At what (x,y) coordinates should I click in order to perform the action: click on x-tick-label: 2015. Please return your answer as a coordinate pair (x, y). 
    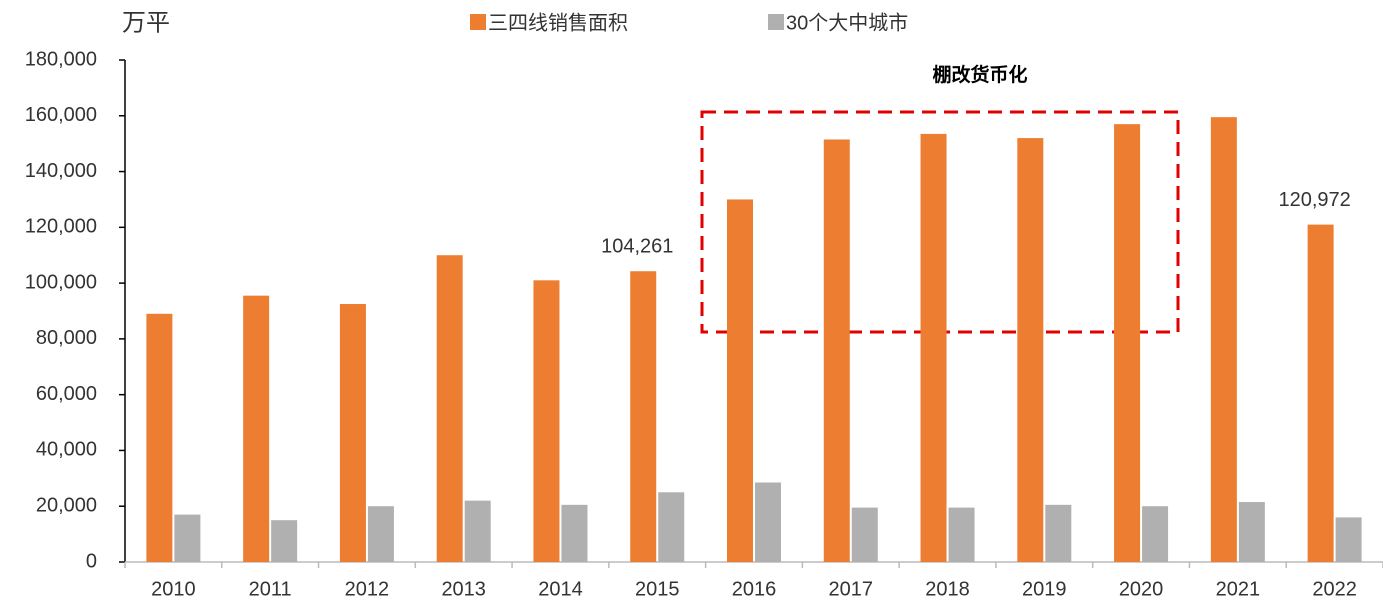
    Looking at the image, I should click on (657, 589).